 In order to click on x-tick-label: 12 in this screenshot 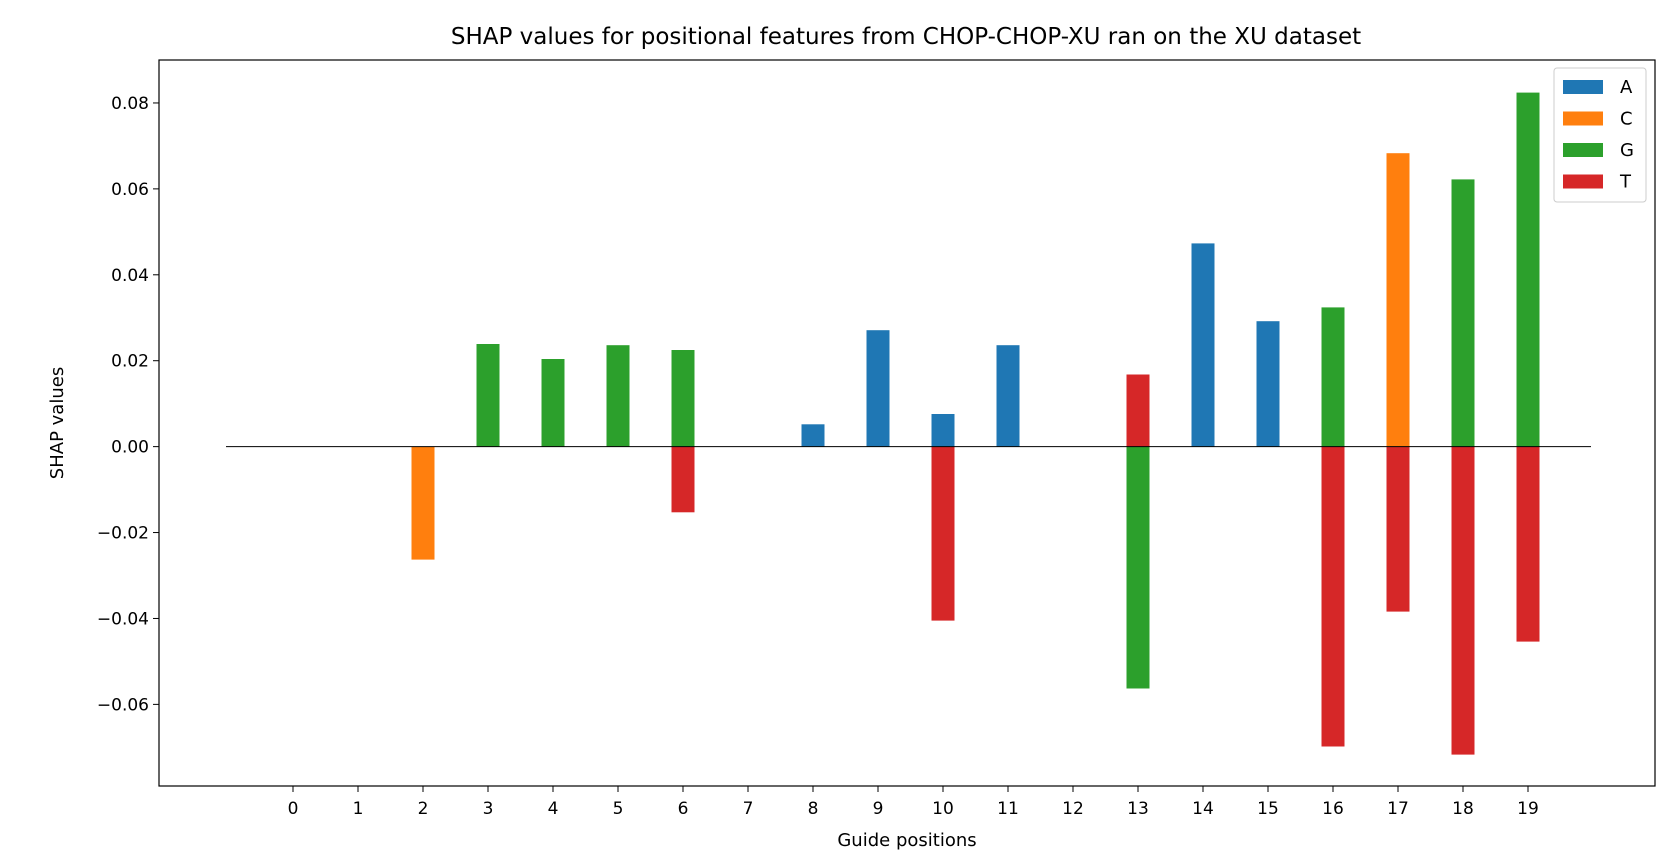, I will do `click(1073, 809)`.